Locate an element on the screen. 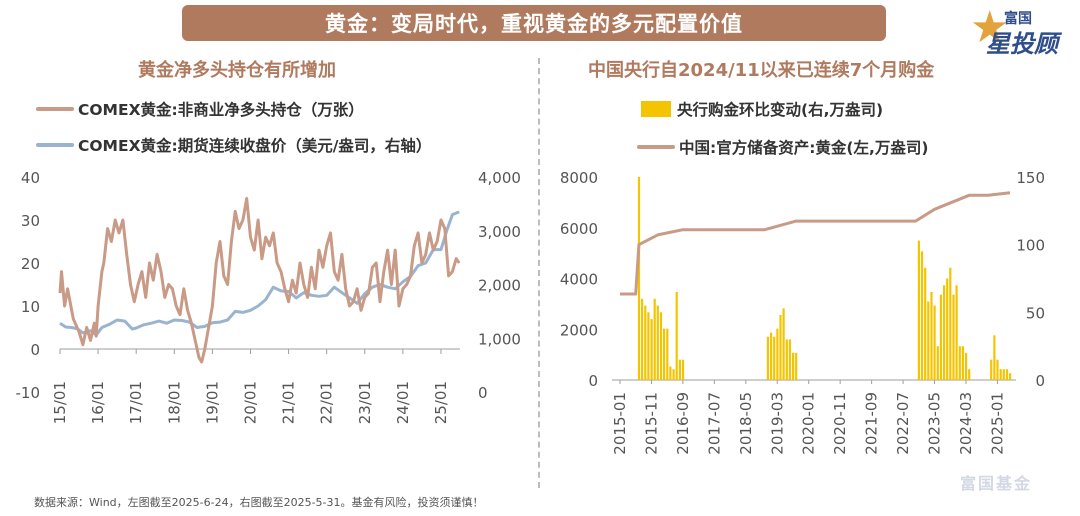  series-line-positions is located at coordinates (259, 280).